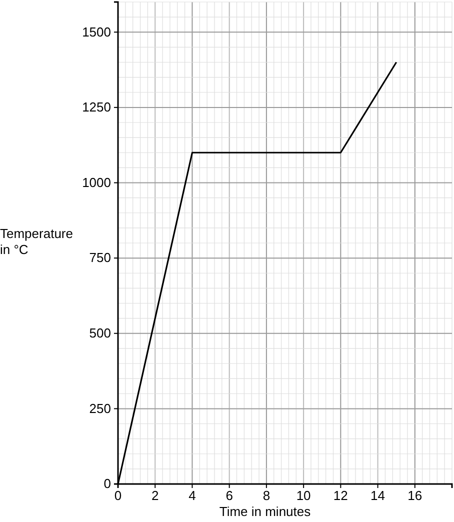 Image resolution: width=454 pixels, height=522 pixels. What do you see at coordinates (100, 333) in the screenshot?
I see `y-tick-label: 500` at bounding box center [100, 333].